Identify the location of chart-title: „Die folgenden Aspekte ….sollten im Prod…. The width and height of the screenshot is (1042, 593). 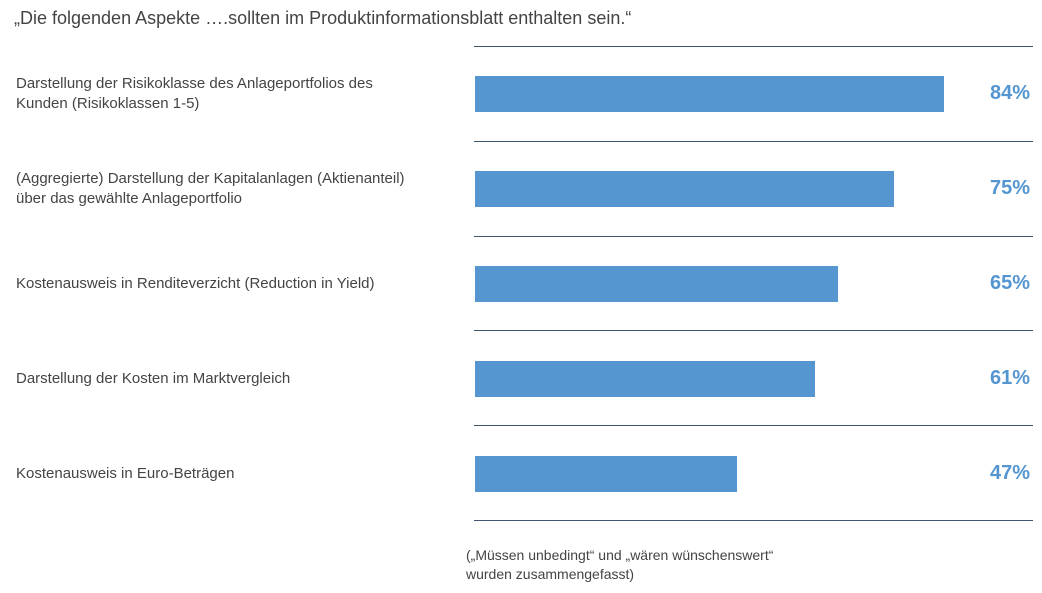
(323, 18).